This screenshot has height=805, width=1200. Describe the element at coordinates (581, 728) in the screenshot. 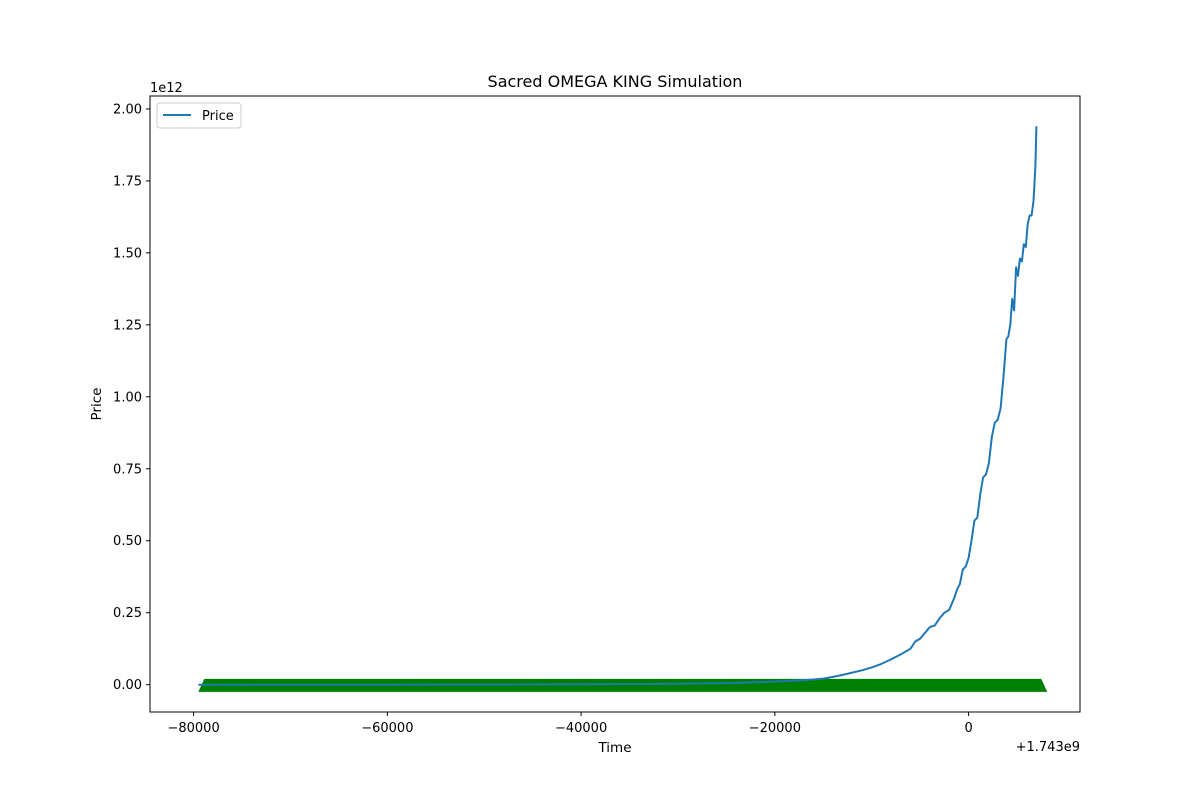

I see `x-tick-label: −40000` at that location.